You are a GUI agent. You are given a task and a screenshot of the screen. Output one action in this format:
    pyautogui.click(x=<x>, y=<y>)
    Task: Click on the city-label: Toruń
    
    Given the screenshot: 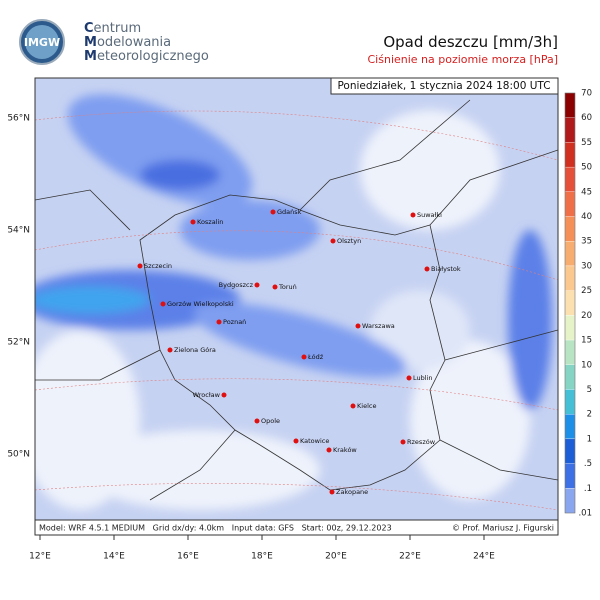 What is the action you would take?
    pyautogui.click(x=287, y=287)
    